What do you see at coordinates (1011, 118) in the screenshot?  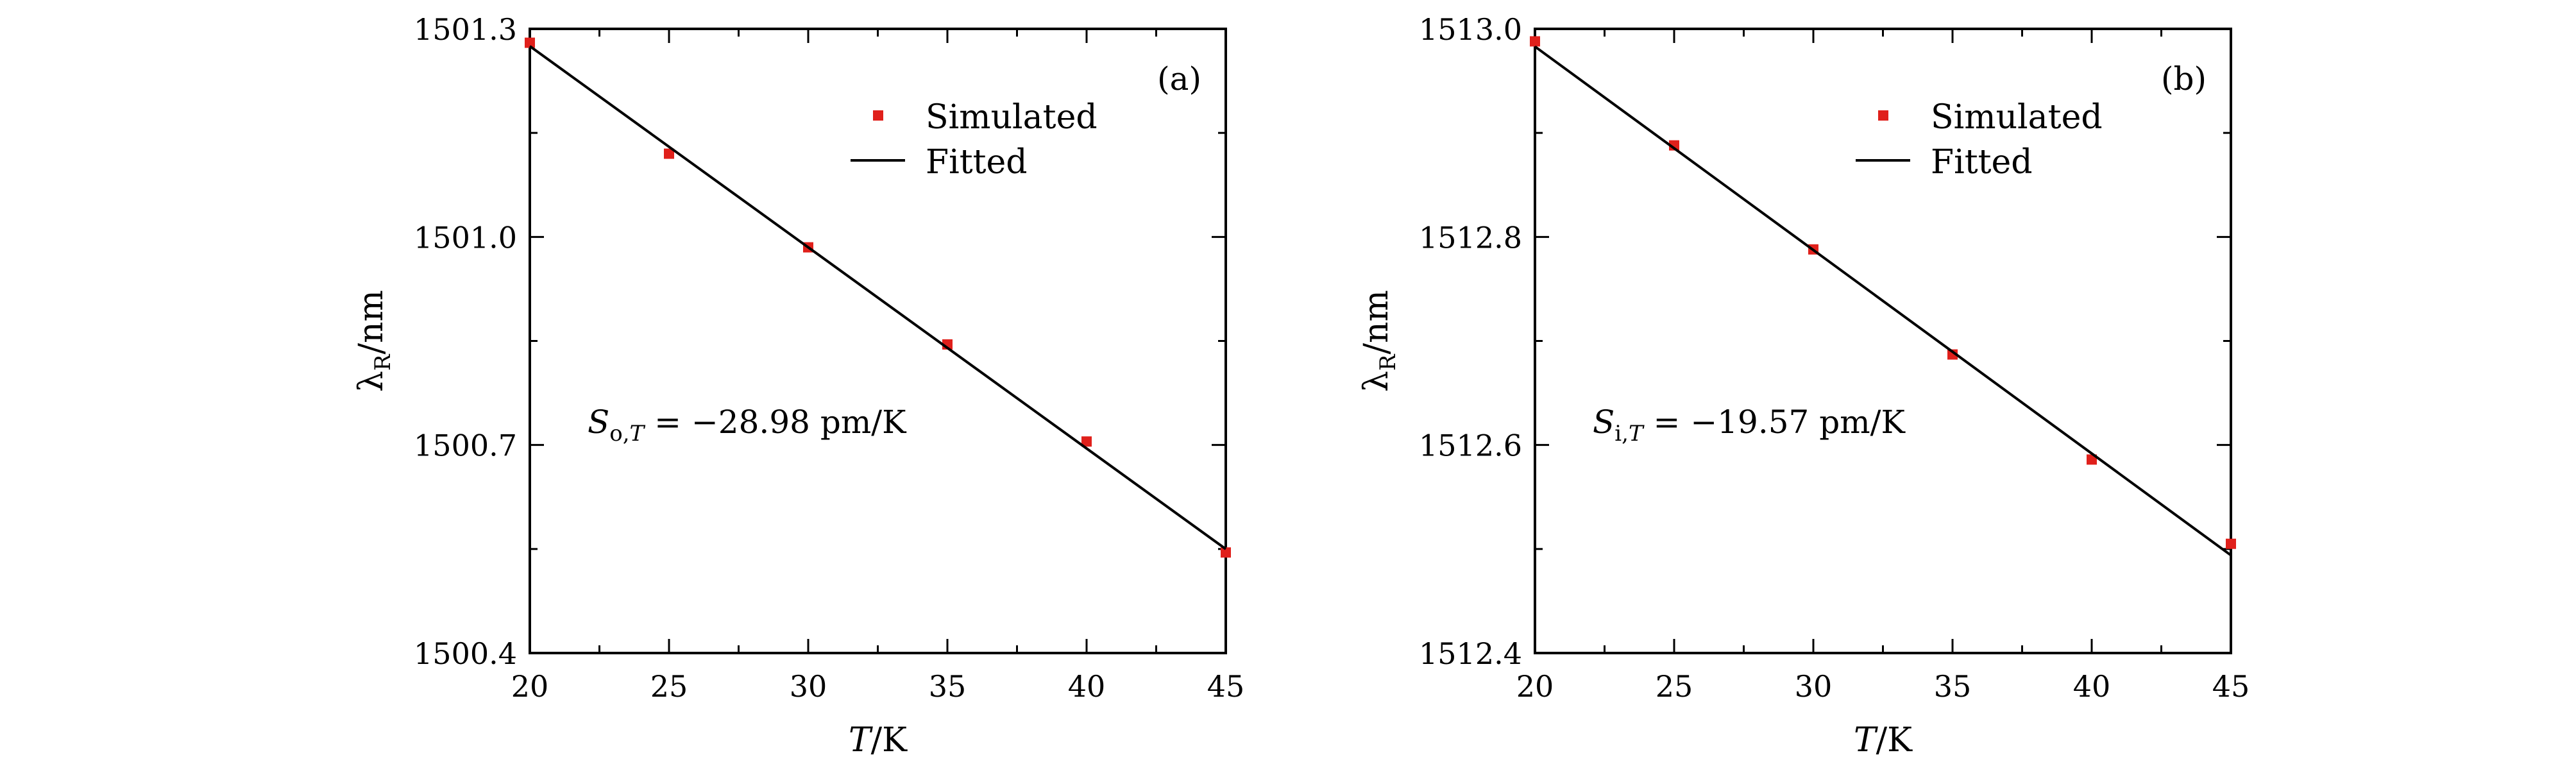 I see `panel-a-legend-text-simulated: Simulated` at bounding box center [1011, 118].